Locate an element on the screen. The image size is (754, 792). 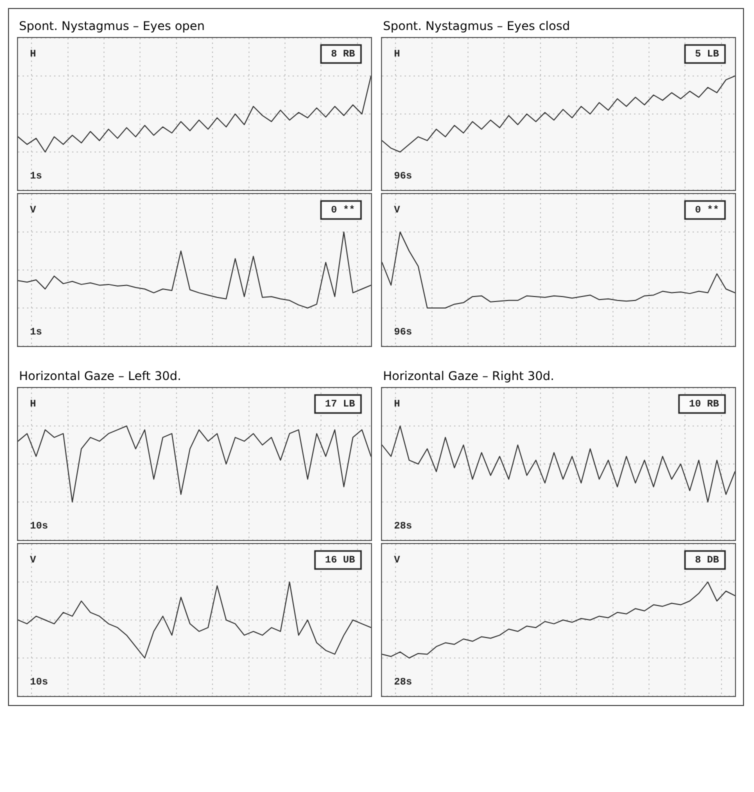
text: 8 RB is located at coordinates (342, 55).